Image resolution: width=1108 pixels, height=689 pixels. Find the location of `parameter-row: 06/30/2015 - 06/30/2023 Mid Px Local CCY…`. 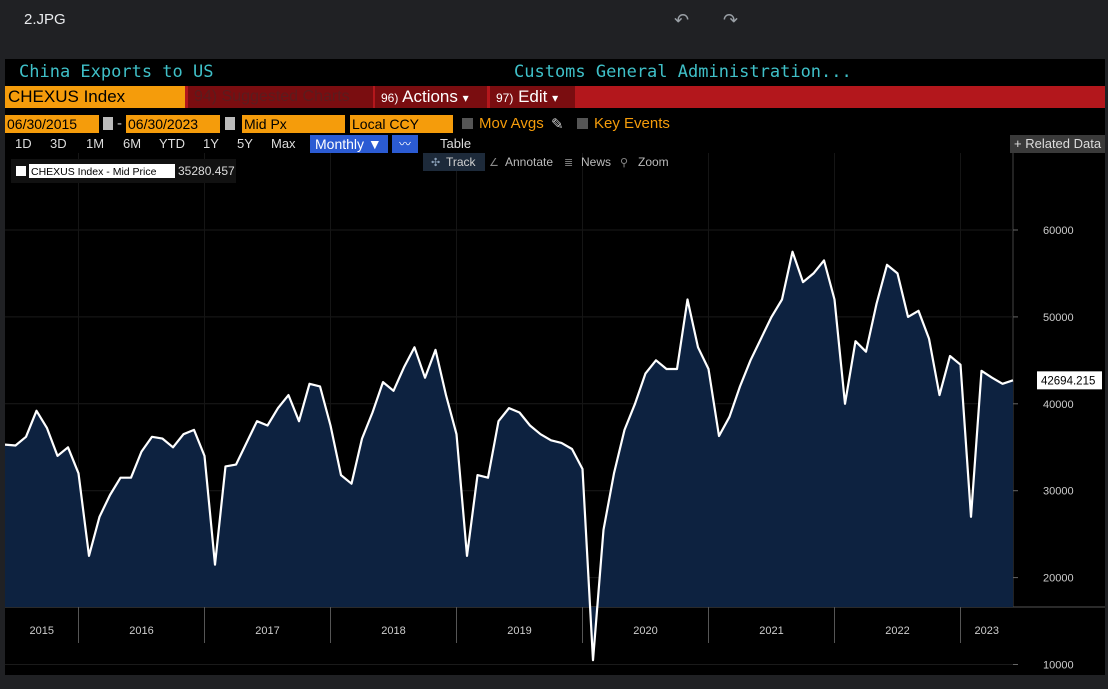

parameter-row: 06/30/2015 - 06/30/2023 Mid Px Local CCY… is located at coordinates (555, 123).